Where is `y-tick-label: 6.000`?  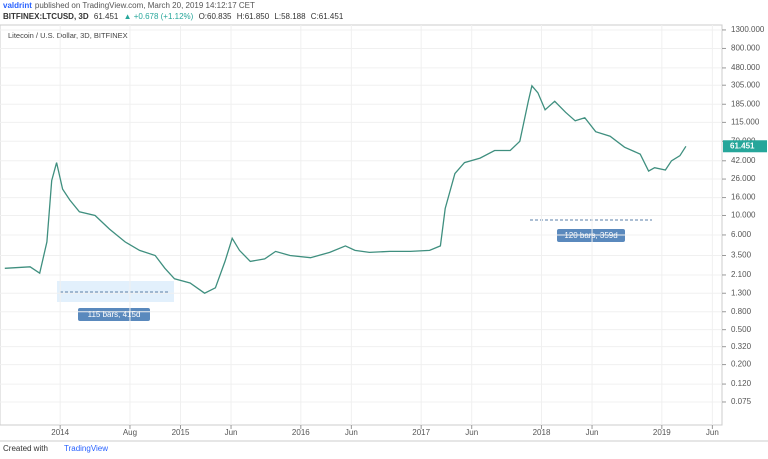
y-tick-label: 6.000 is located at coordinates (741, 234).